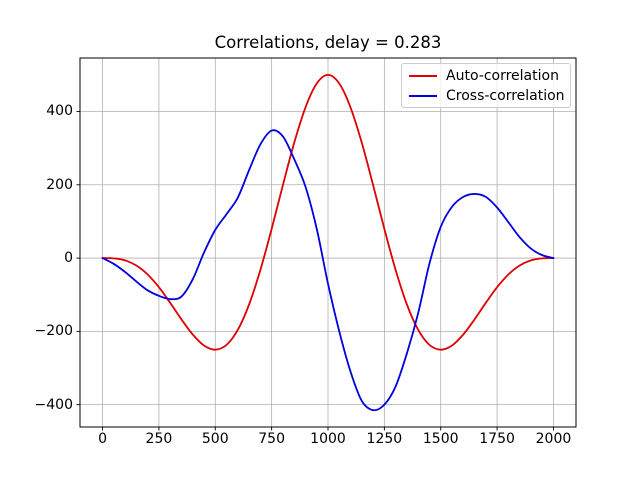 This screenshot has width=640, height=480. What do you see at coordinates (423, 96) in the screenshot?
I see `blue-line-swatch` at bounding box center [423, 96].